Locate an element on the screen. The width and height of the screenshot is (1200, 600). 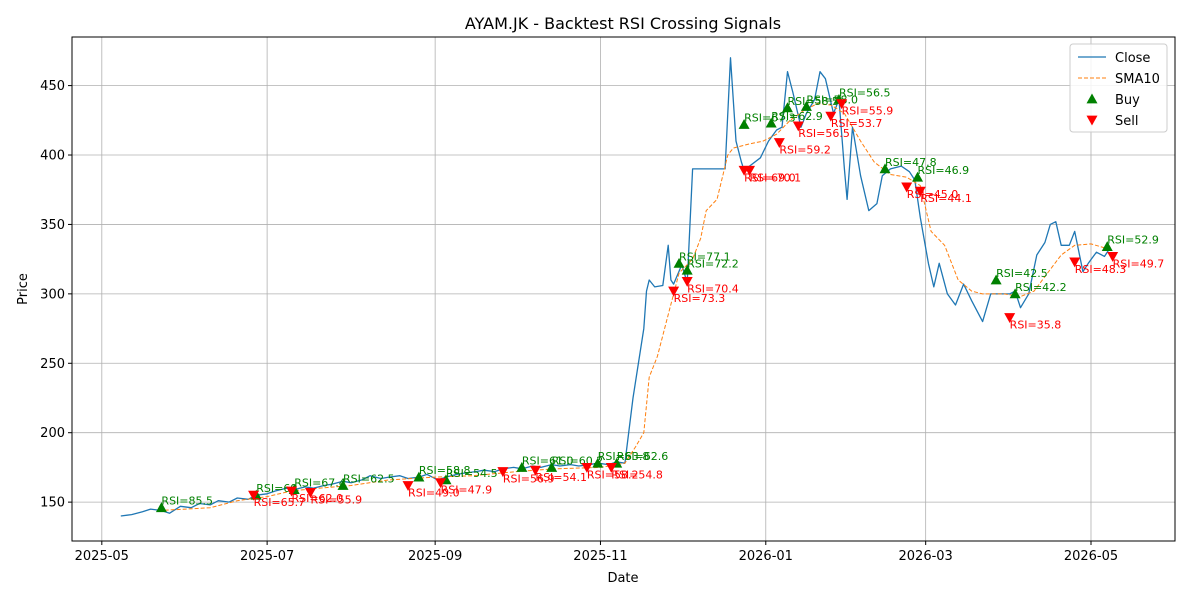
legend: Close SMA10 Buy Sell is located at coordinates (1118, 88).